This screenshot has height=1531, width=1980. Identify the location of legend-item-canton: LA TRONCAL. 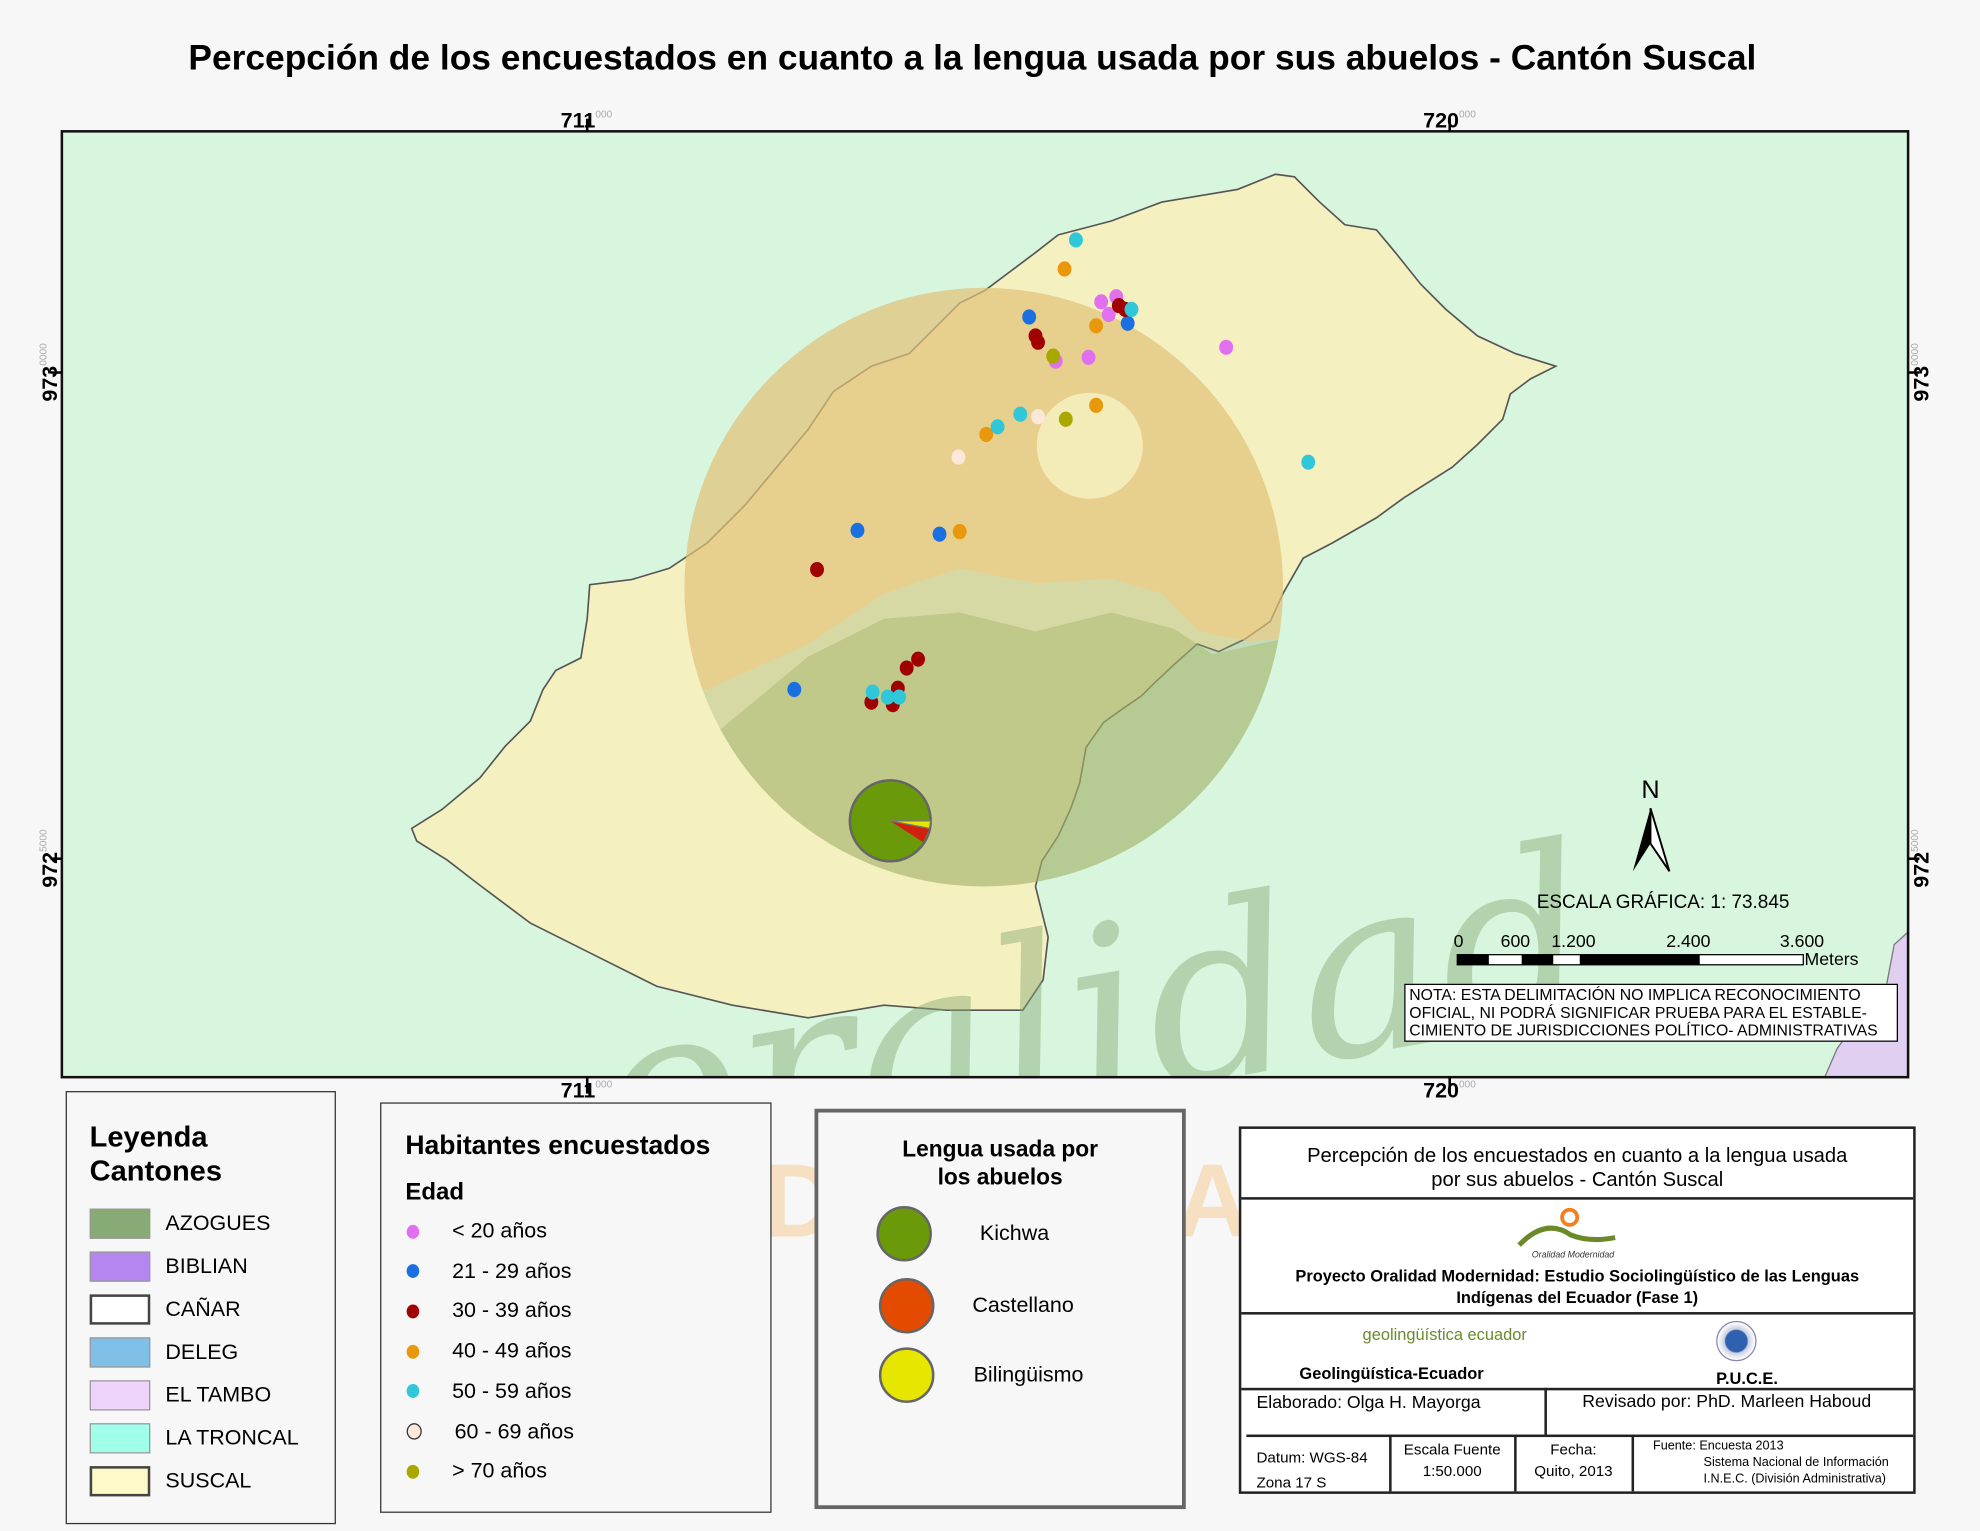
(194, 1438).